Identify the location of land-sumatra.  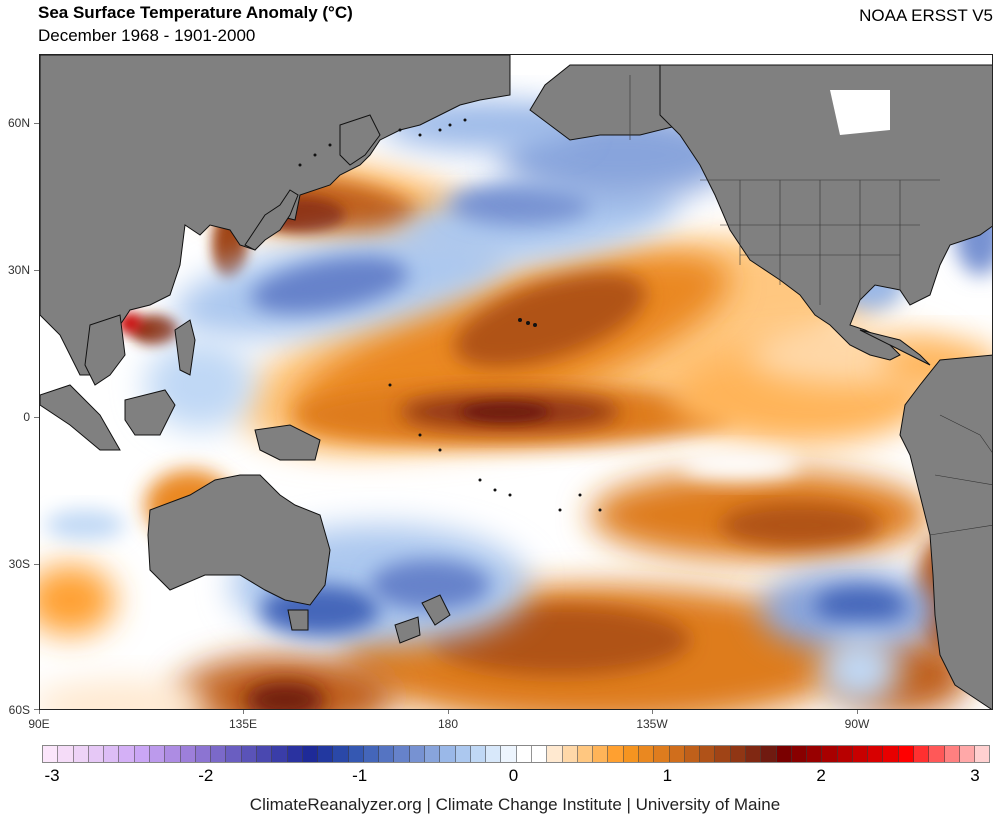
(80, 417).